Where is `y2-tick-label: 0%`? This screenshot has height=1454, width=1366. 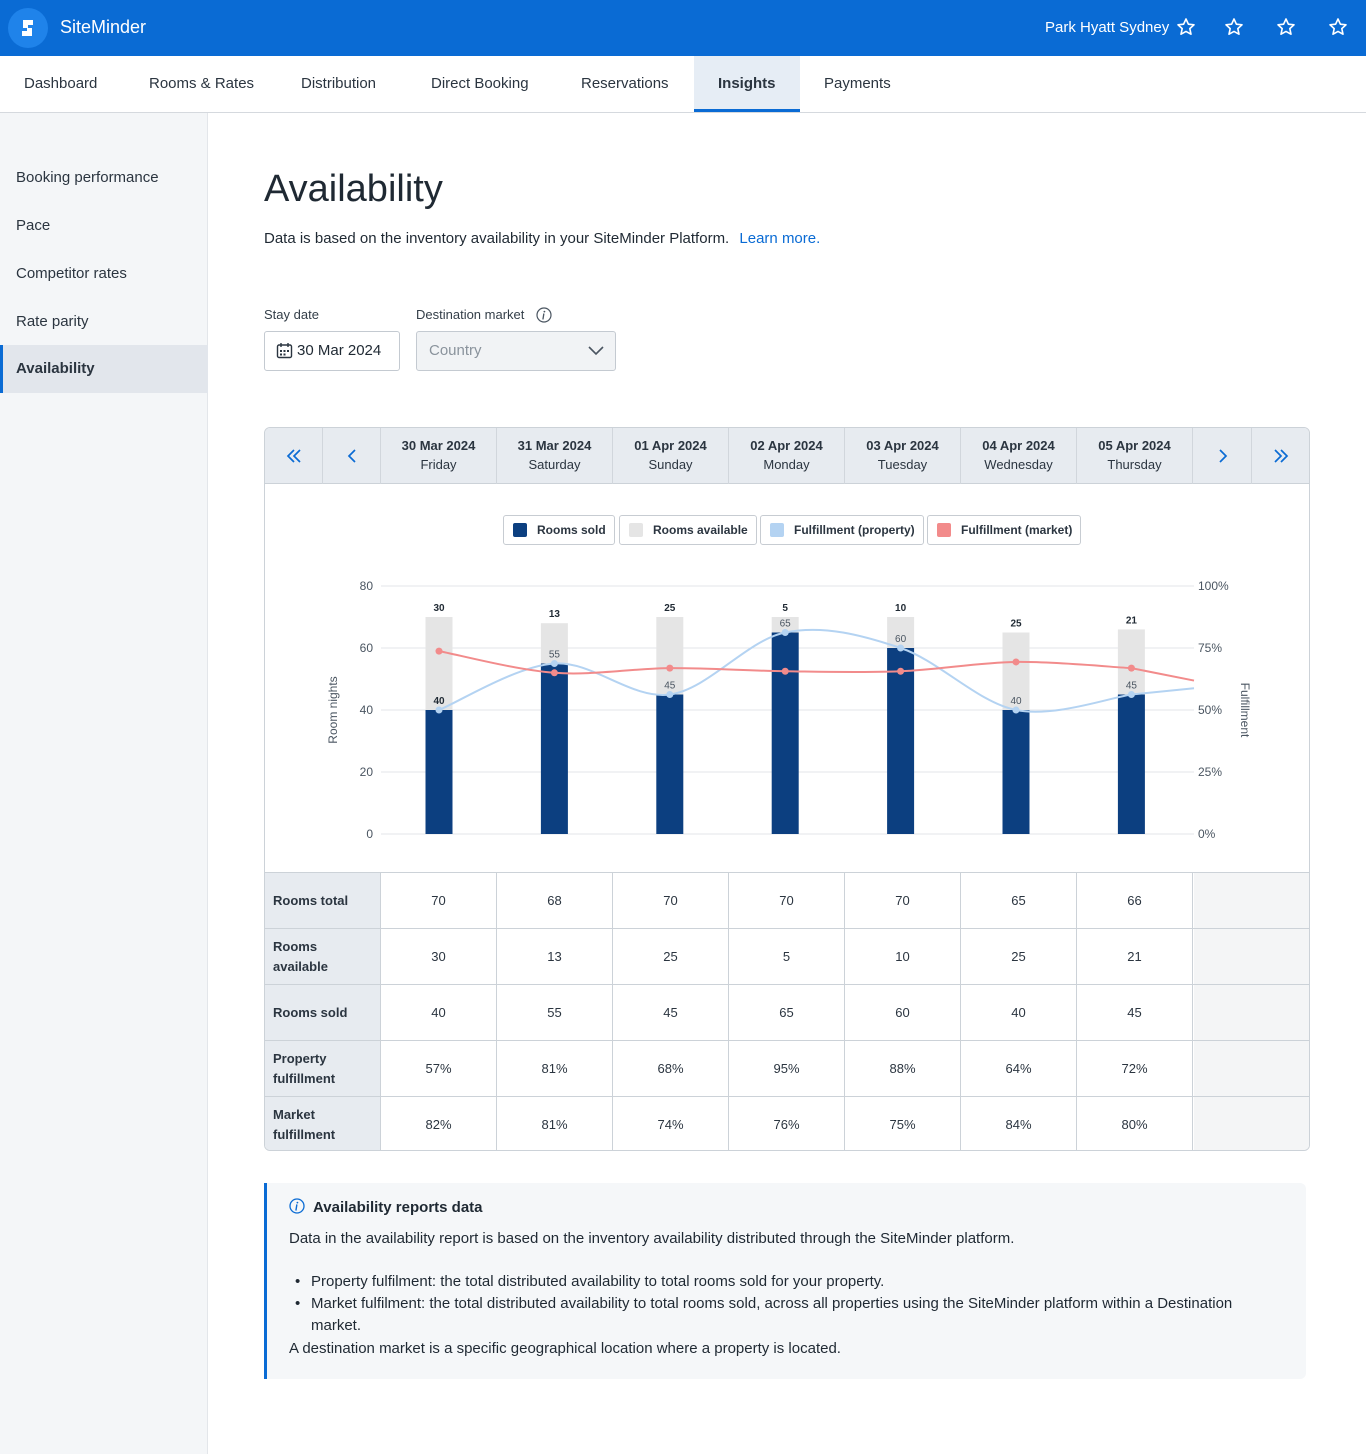 y2-tick-label: 0% is located at coordinates (1207, 834).